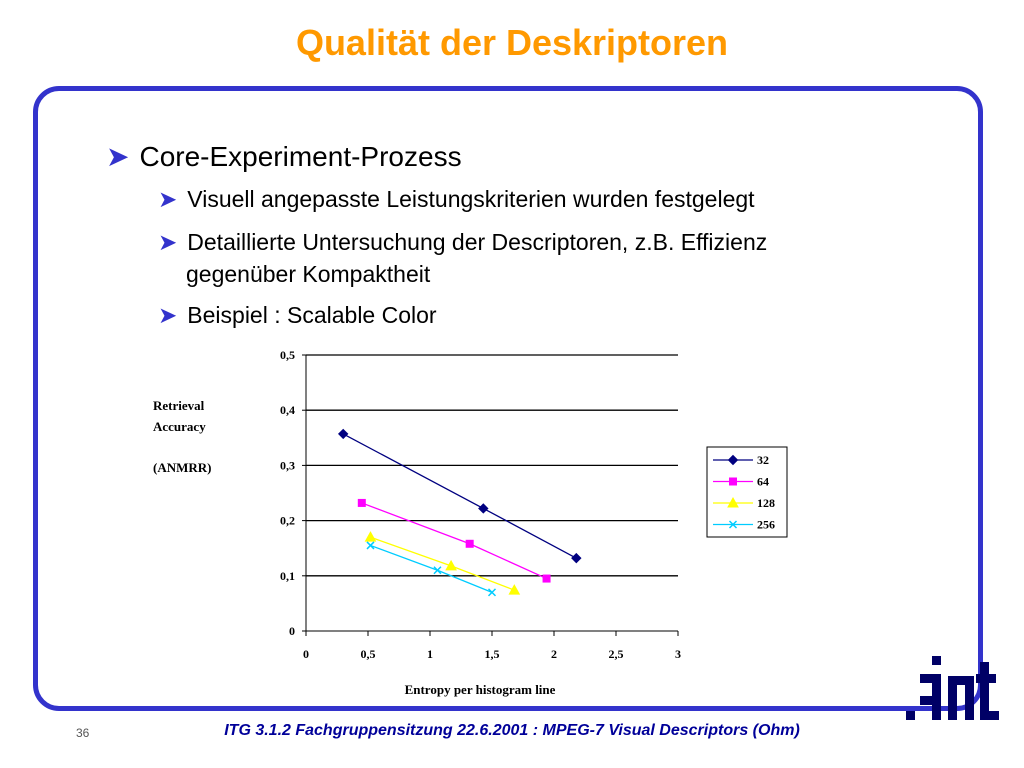 This screenshot has height=768, width=1024. I want to click on x-tick-label: 1, so click(430, 654).